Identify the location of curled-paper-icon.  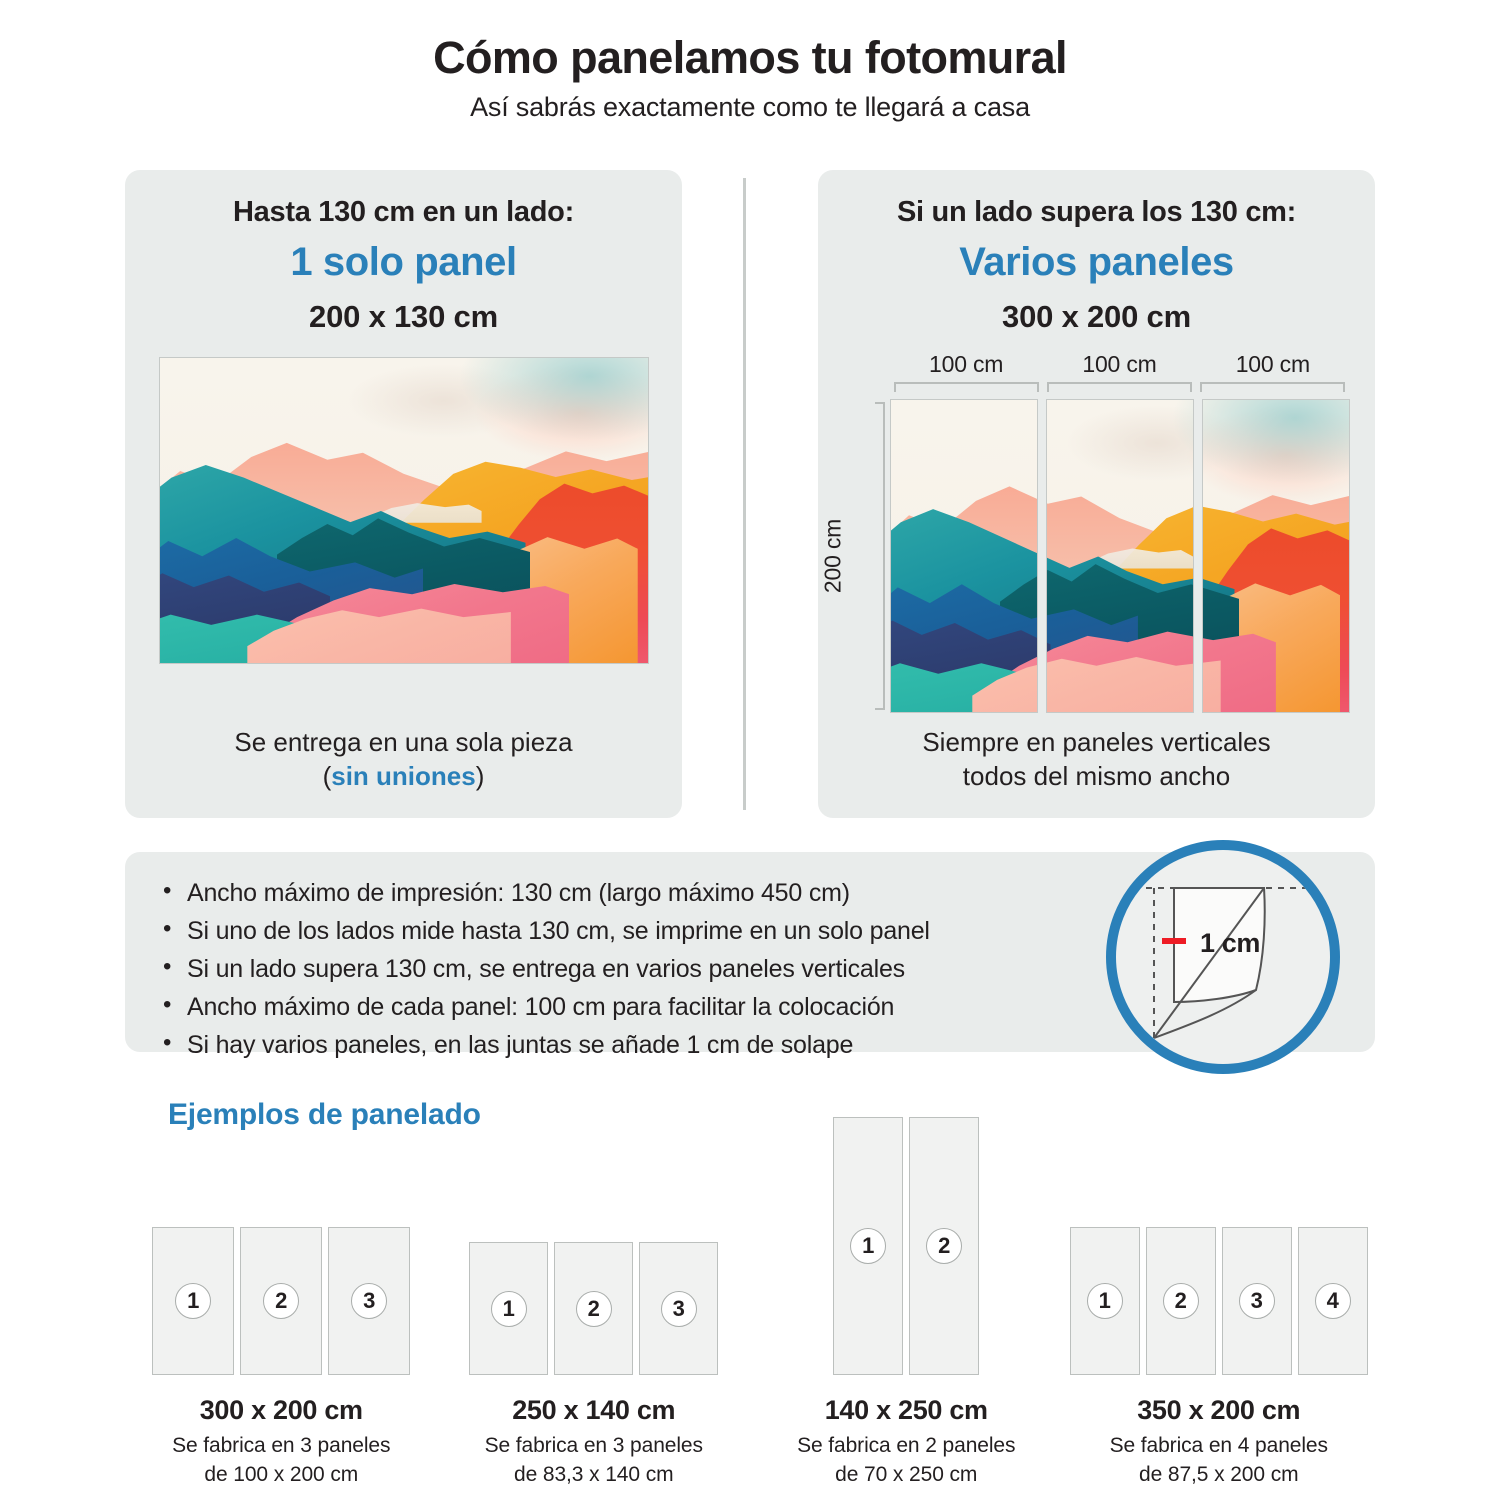
(1223, 963).